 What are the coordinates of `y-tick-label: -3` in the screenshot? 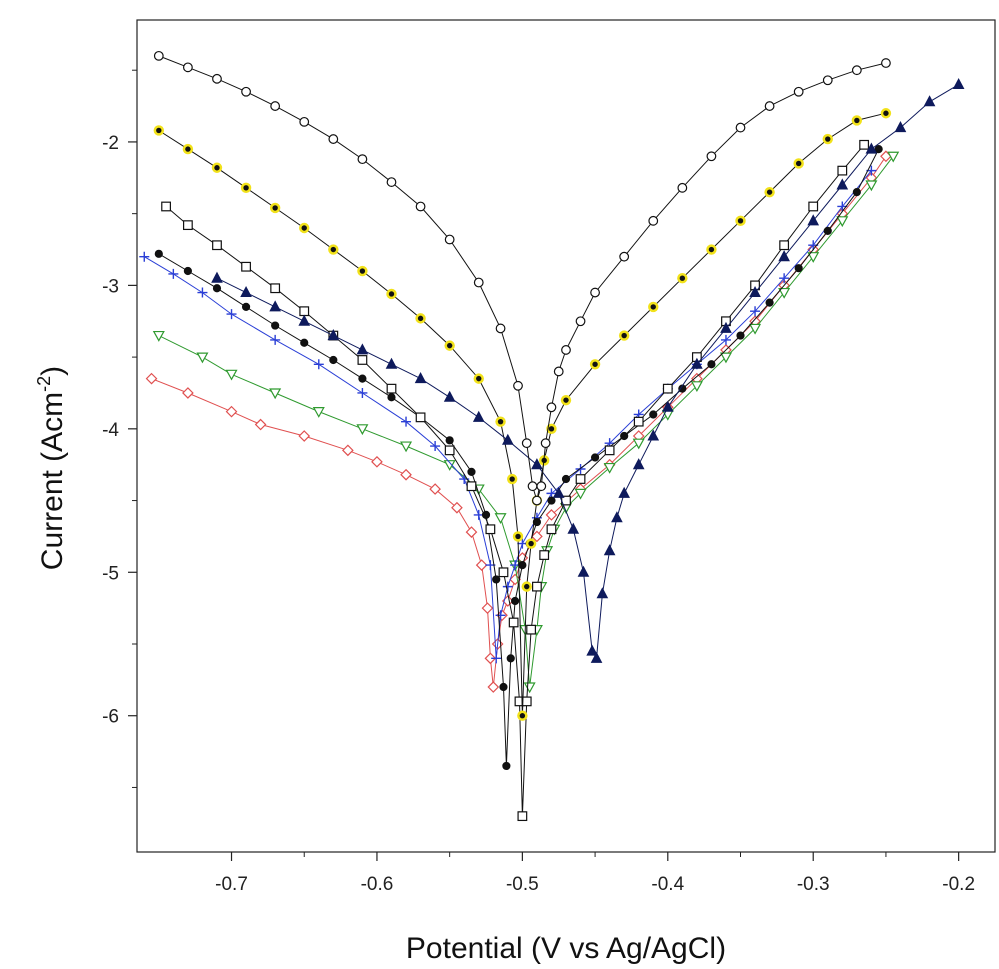 It's located at (110, 286).